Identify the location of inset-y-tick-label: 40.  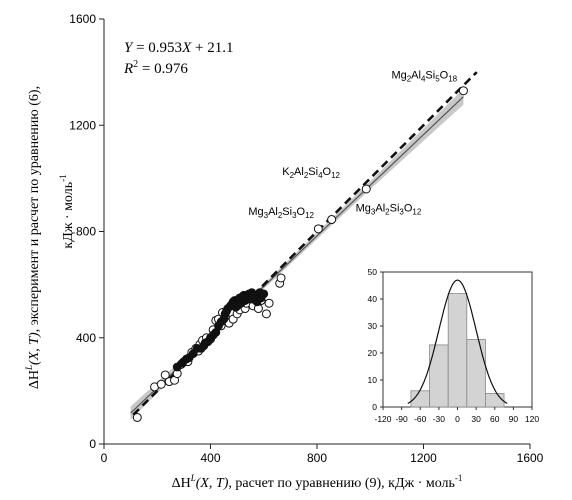
(373, 299).